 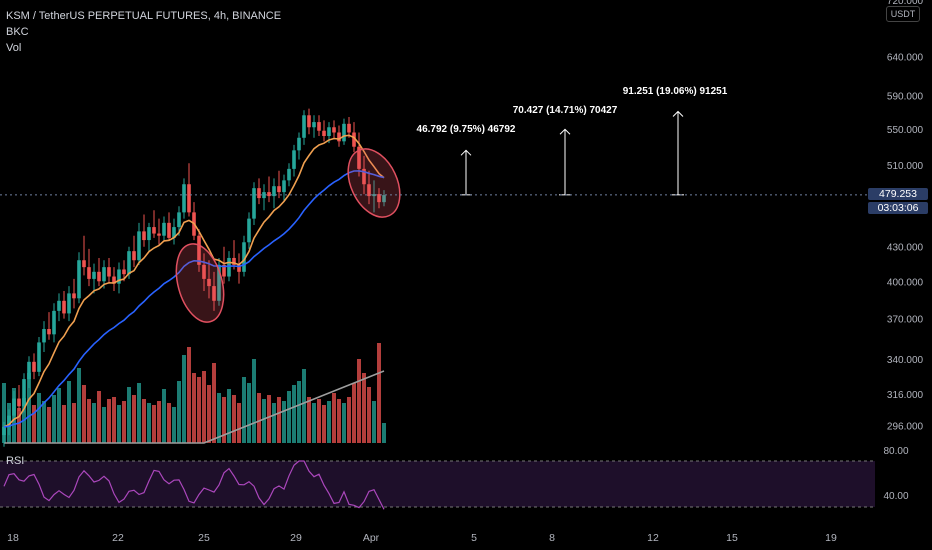 What do you see at coordinates (905, 166) in the screenshot?
I see `price-tick-label: 510.000` at bounding box center [905, 166].